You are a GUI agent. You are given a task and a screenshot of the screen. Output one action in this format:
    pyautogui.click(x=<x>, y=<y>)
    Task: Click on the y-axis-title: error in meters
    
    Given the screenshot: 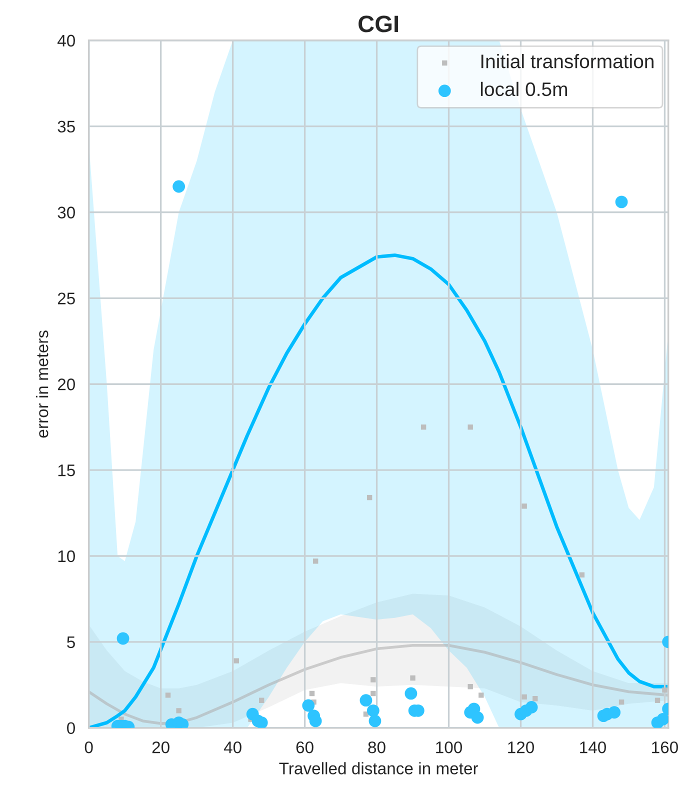 What is the action you would take?
    pyautogui.click(x=42, y=384)
    